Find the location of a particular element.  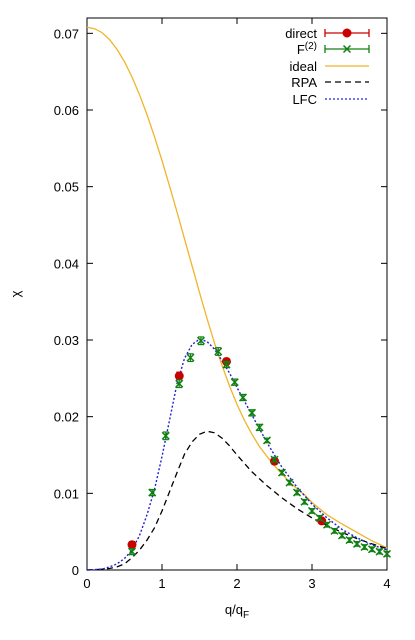

legend-swatch-F2 is located at coordinates (347, 49).